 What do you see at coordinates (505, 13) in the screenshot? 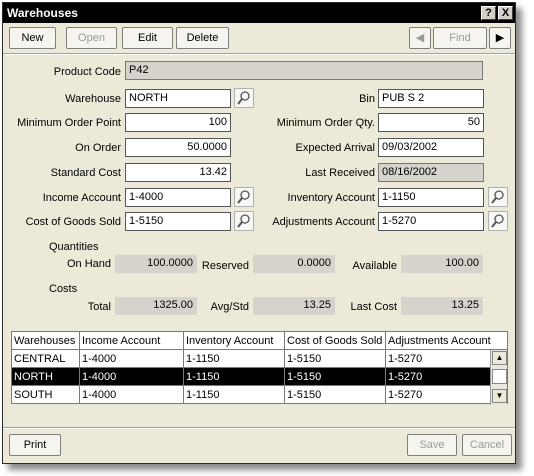
I see `close-button: X` at bounding box center [505, 13].